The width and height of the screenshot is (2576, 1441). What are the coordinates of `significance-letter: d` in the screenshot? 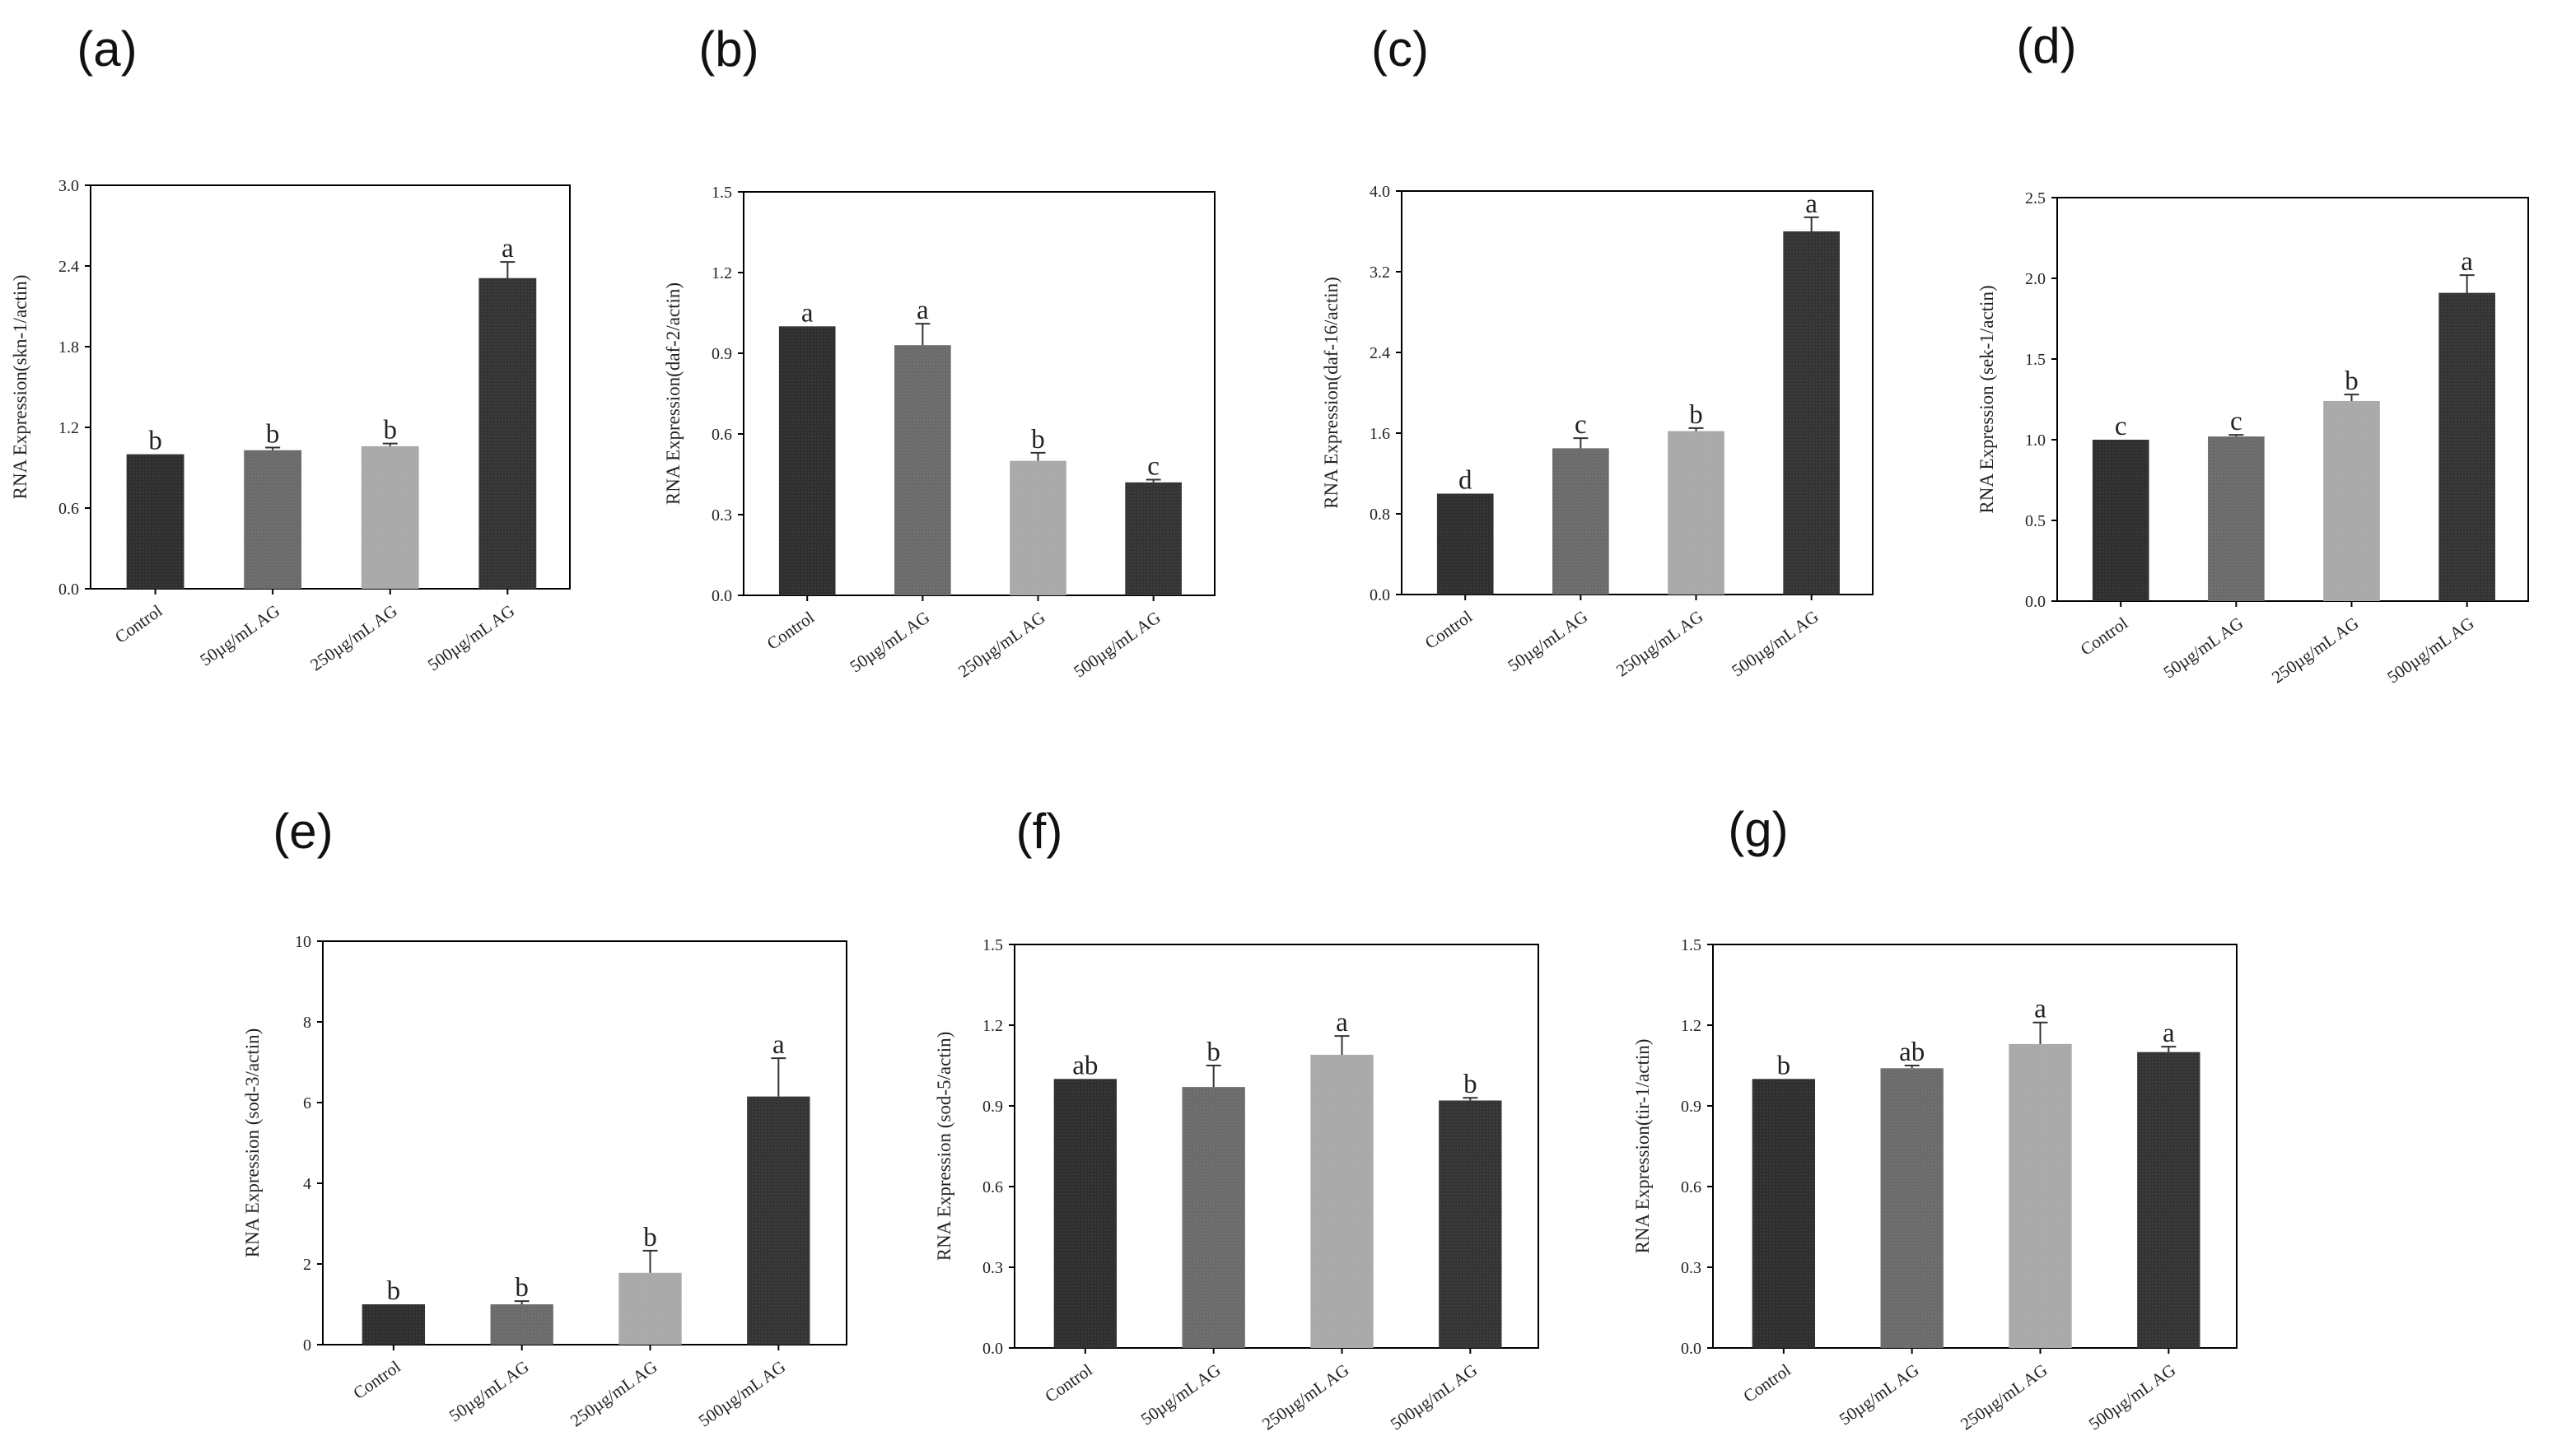 It's located at (1465, 481).